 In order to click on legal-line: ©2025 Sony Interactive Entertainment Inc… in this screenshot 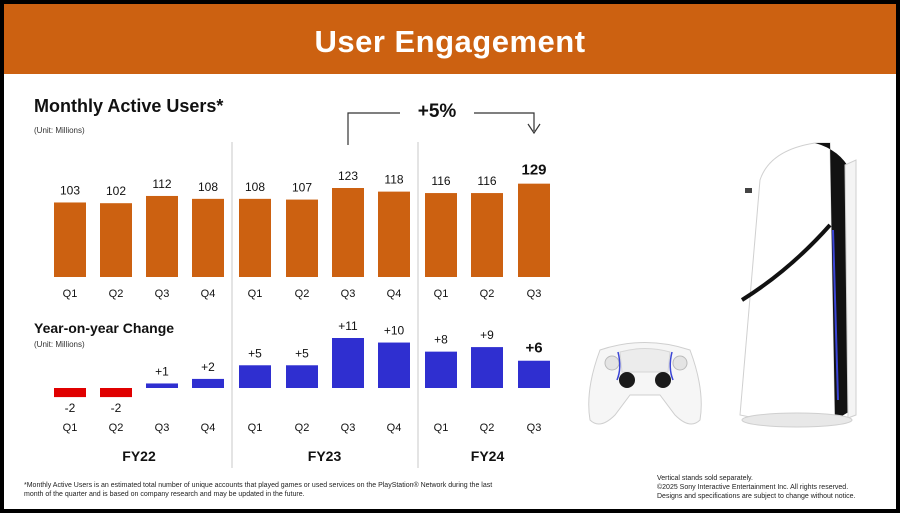, I will do `click(753, 487)`.